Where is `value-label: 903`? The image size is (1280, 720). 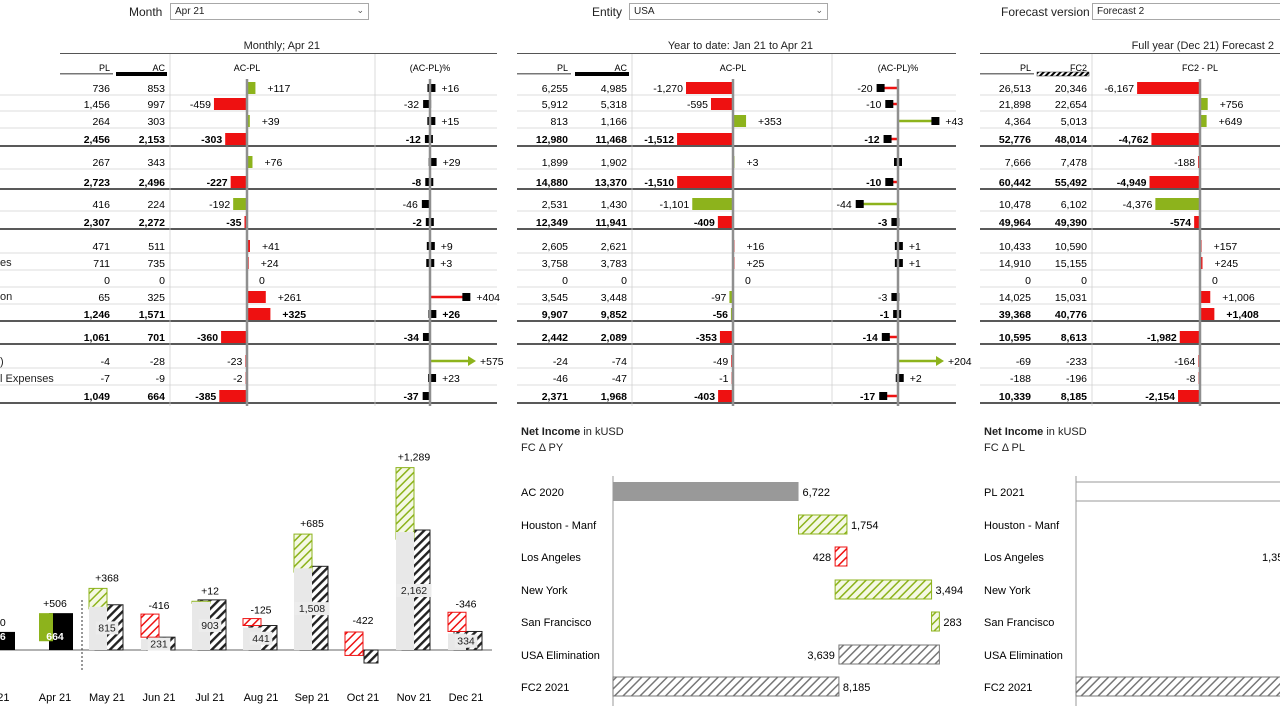 value-label: 903 is located at coordinates (210, 626).